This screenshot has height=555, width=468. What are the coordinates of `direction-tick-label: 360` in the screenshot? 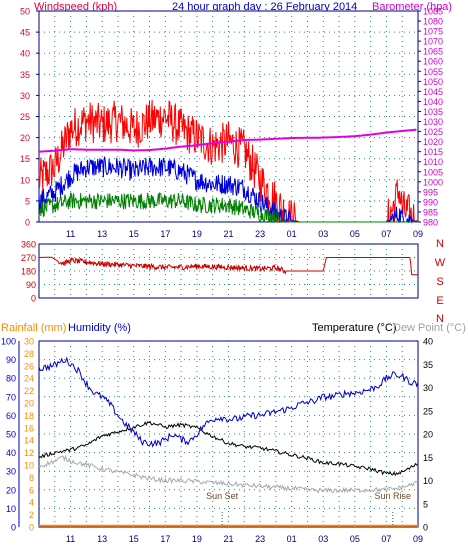 It's located at (28, 245).